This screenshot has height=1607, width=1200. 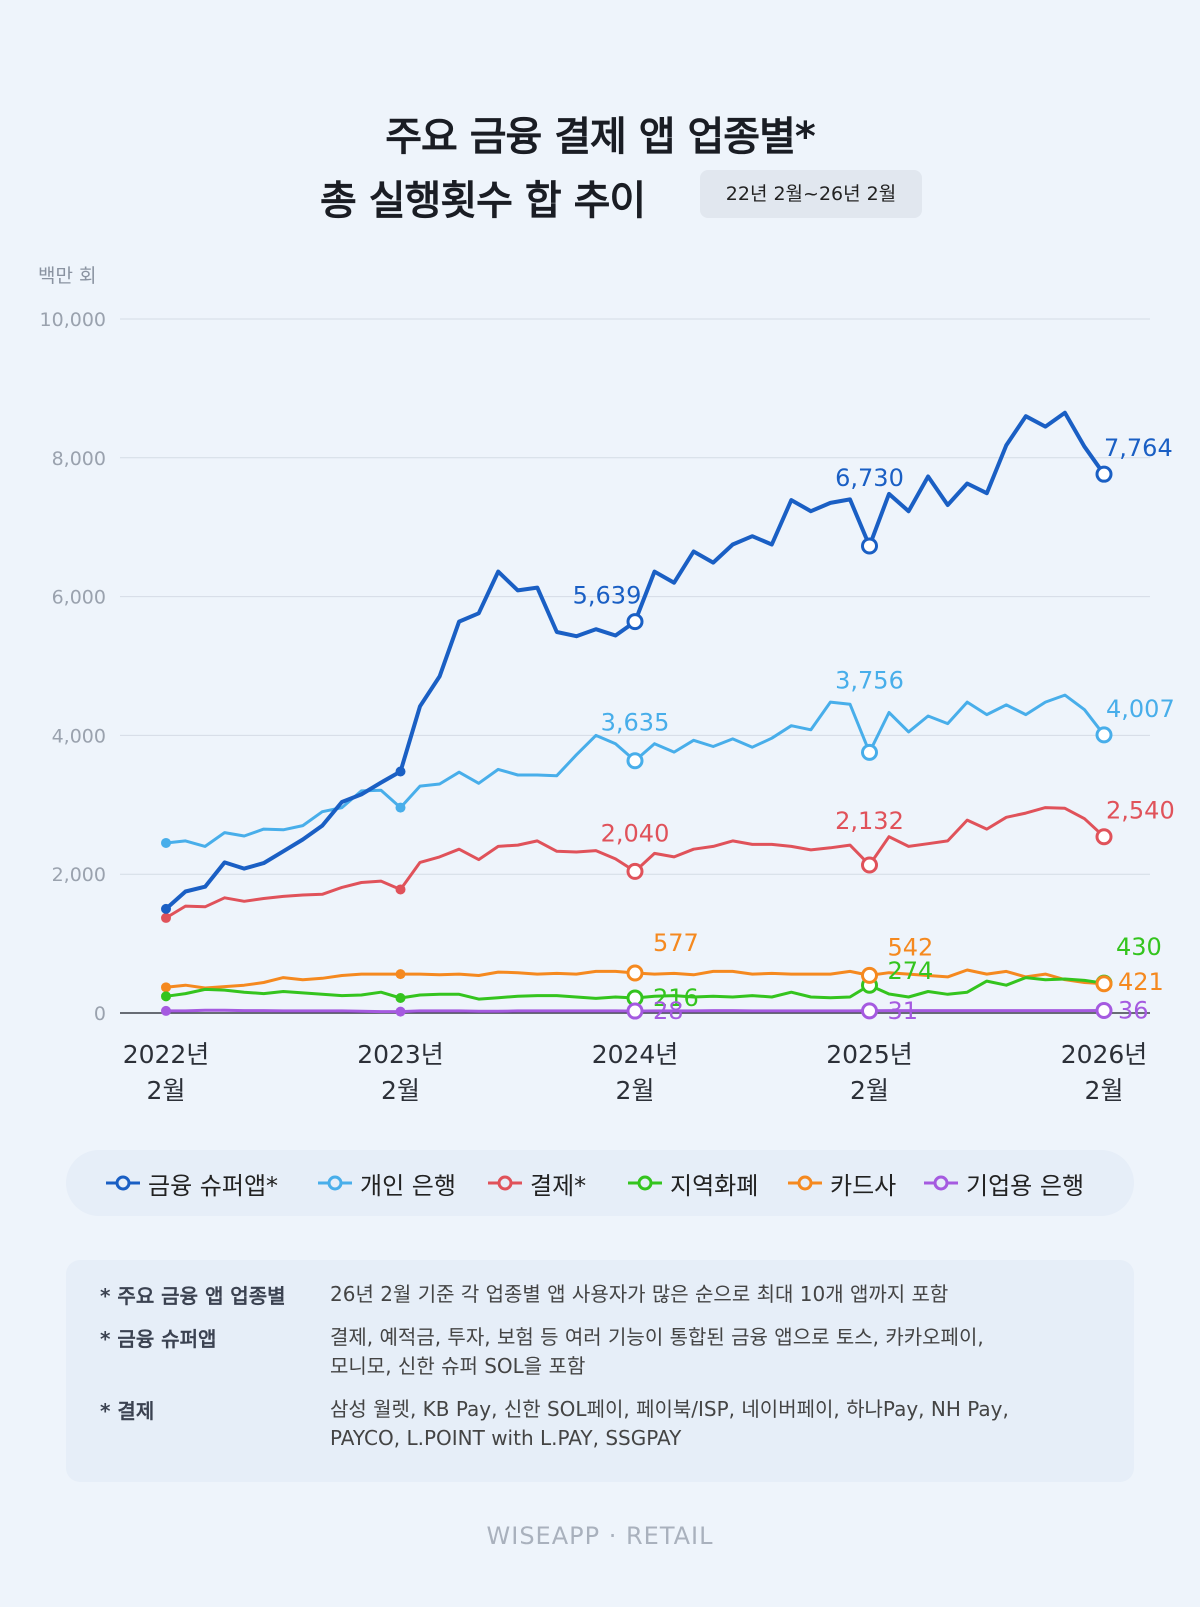 What do you see at coordinates (869, 1054) in the screenshot?
I see `x-tick-label: 2025년` at bounding box center [869, 1054].